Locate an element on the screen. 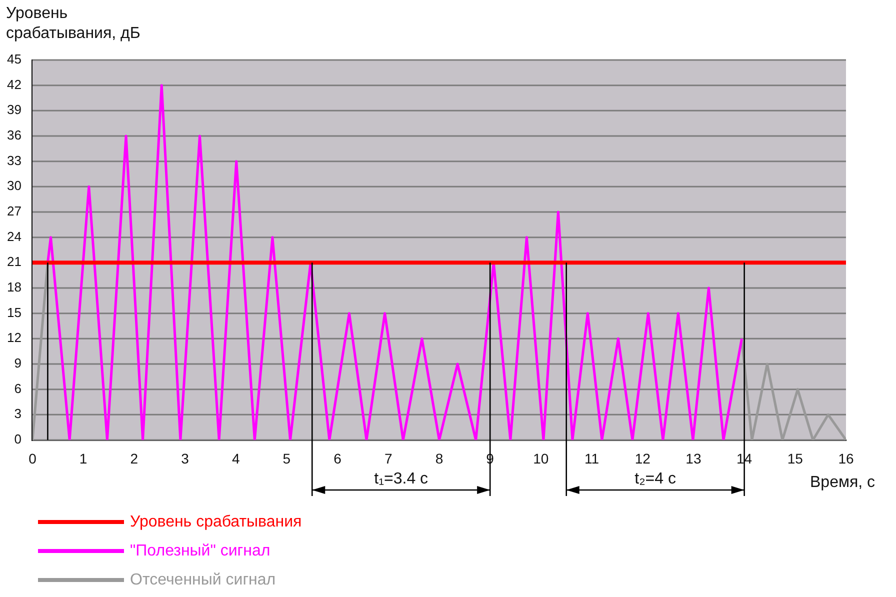 The width and height of the screenshot is (896, 597). y-tick-label: 12 is located at coordinates (14, 338).